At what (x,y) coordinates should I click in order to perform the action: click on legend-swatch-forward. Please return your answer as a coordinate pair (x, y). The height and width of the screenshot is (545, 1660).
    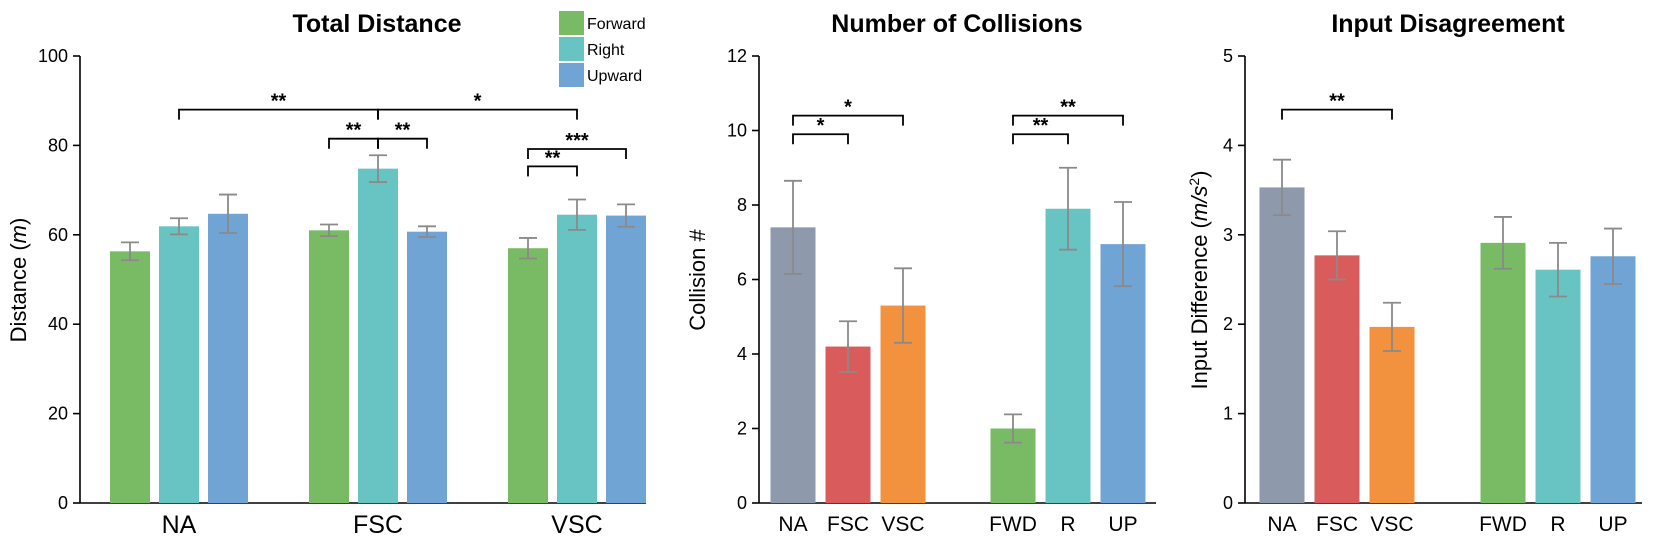
    Looking at the image, I should click on (571, 23).